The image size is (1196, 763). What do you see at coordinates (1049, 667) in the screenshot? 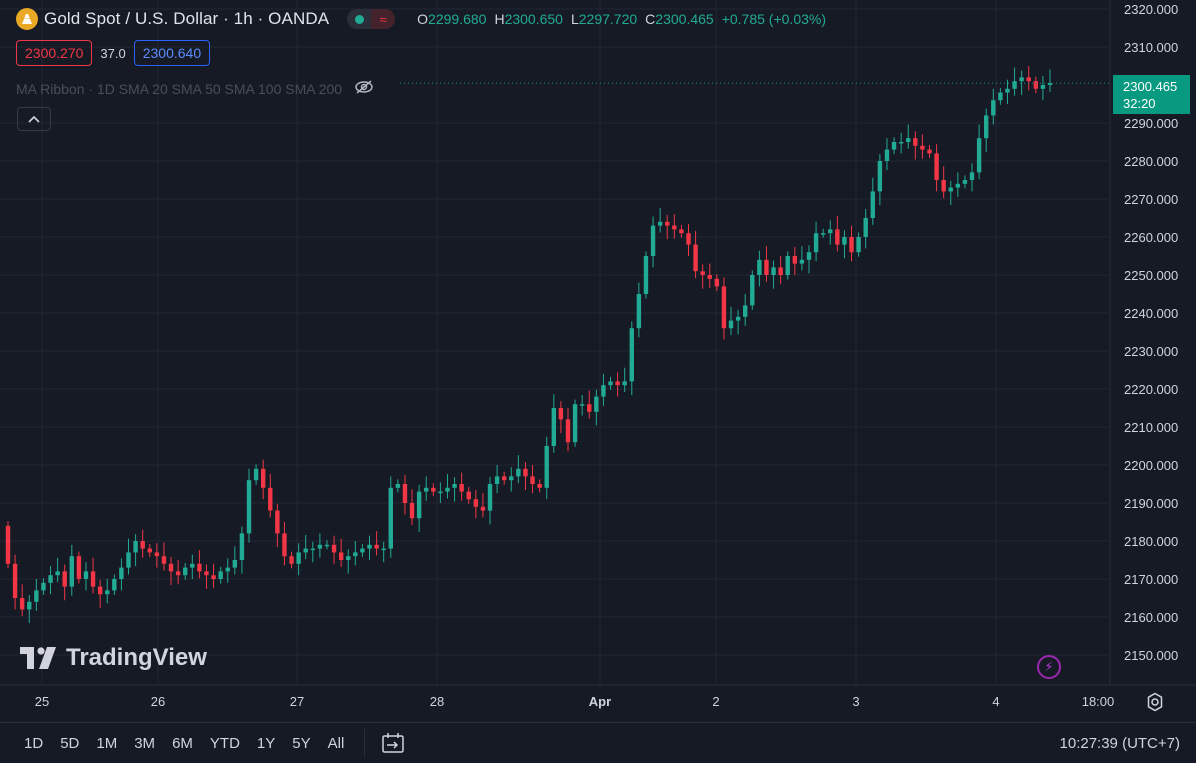
I see `lightning-icon: ⚡` at bounding box center [1049, 667].